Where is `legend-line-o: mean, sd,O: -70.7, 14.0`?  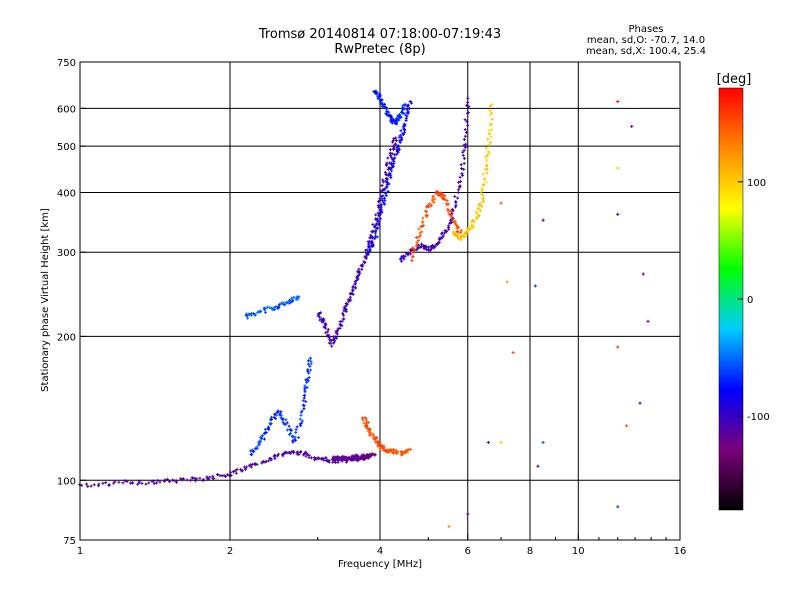
legend-line-o: mean, sd,O: -70.7, 14.0 is located at coordinates (646, 40).